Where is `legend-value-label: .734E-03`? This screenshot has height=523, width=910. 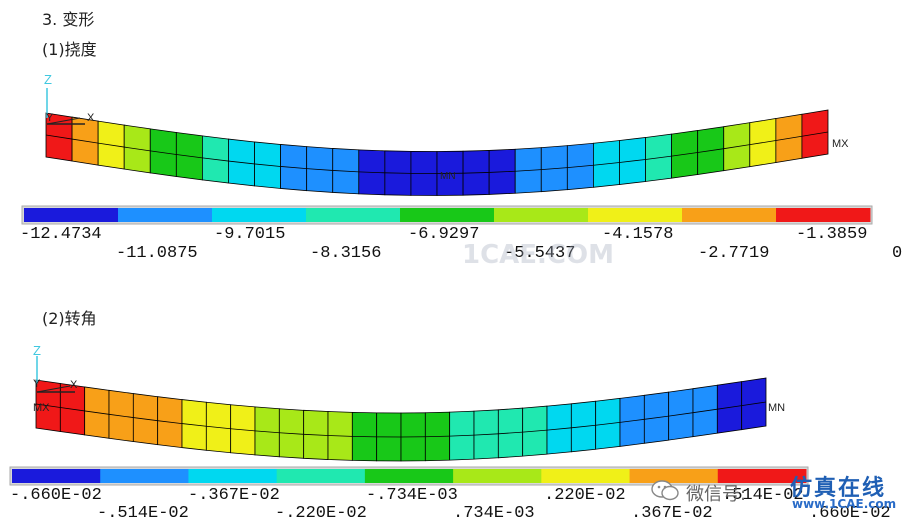 legend-value-label: .734E-03 is located at coordinates (494, 513).